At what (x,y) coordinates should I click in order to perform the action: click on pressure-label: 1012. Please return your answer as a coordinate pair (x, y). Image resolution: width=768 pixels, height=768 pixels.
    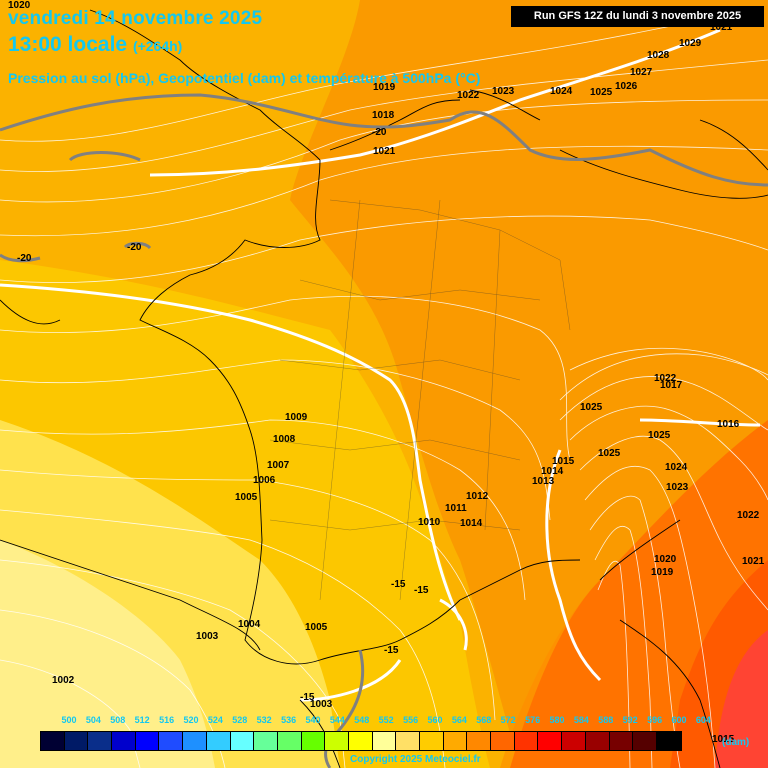
    Looking at the image, I should click on (477, 496).